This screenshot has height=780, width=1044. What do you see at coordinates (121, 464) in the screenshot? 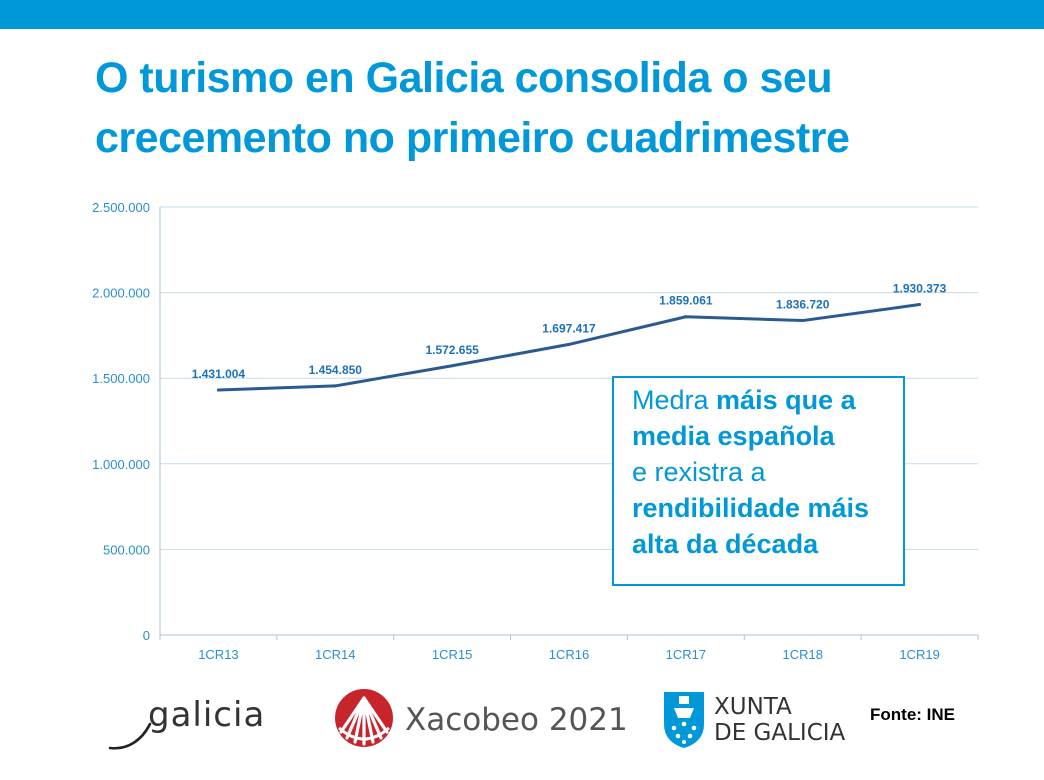
I see `y-tick-label: 1.000.000` at bounding box center [121, 464].